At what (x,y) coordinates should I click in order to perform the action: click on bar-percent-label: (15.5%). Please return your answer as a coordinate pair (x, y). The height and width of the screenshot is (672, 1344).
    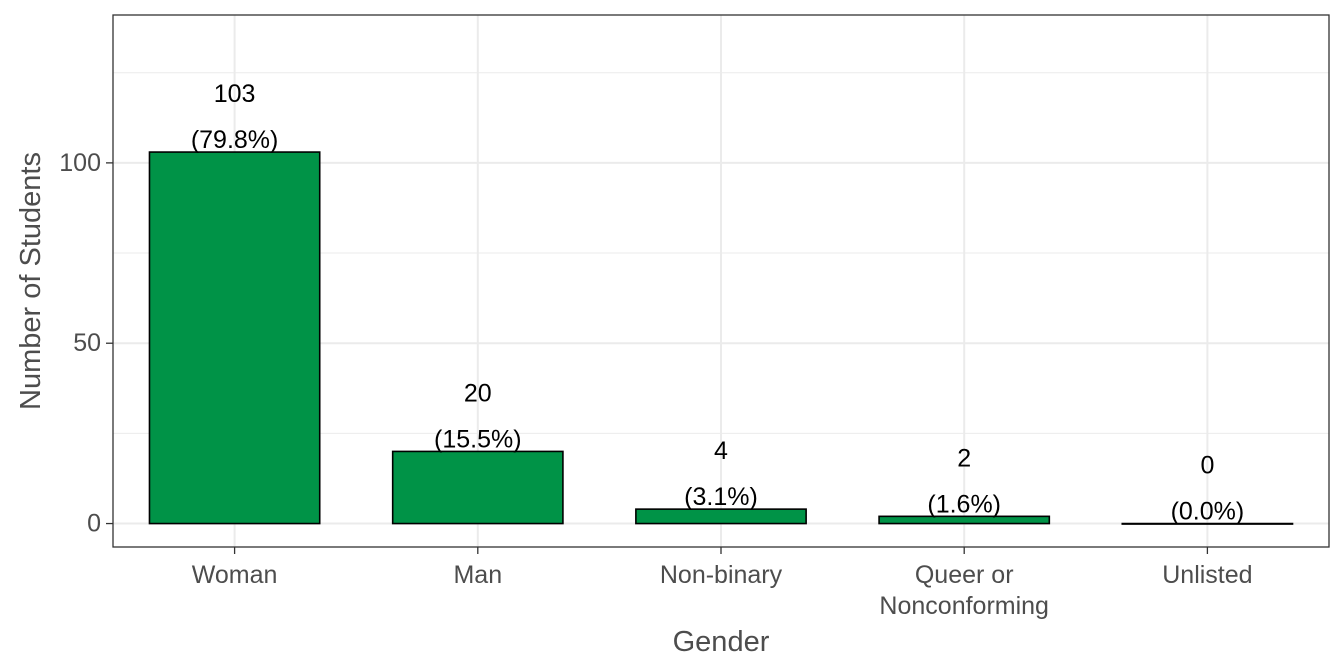
    Looking at the image, I should click on (478, 439).